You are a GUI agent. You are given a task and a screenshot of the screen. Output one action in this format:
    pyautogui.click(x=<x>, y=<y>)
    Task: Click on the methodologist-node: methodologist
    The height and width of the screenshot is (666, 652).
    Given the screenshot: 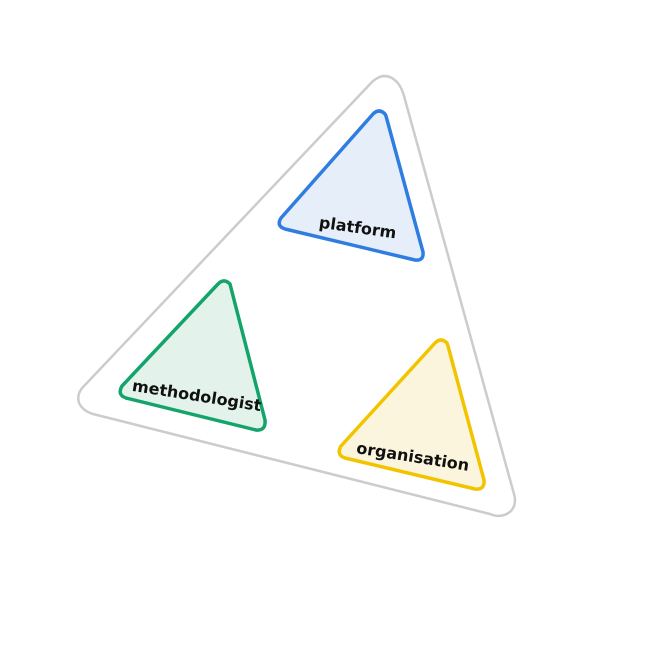 What is the action you would take?
    pyautogui.click(x=192, y=355)
    